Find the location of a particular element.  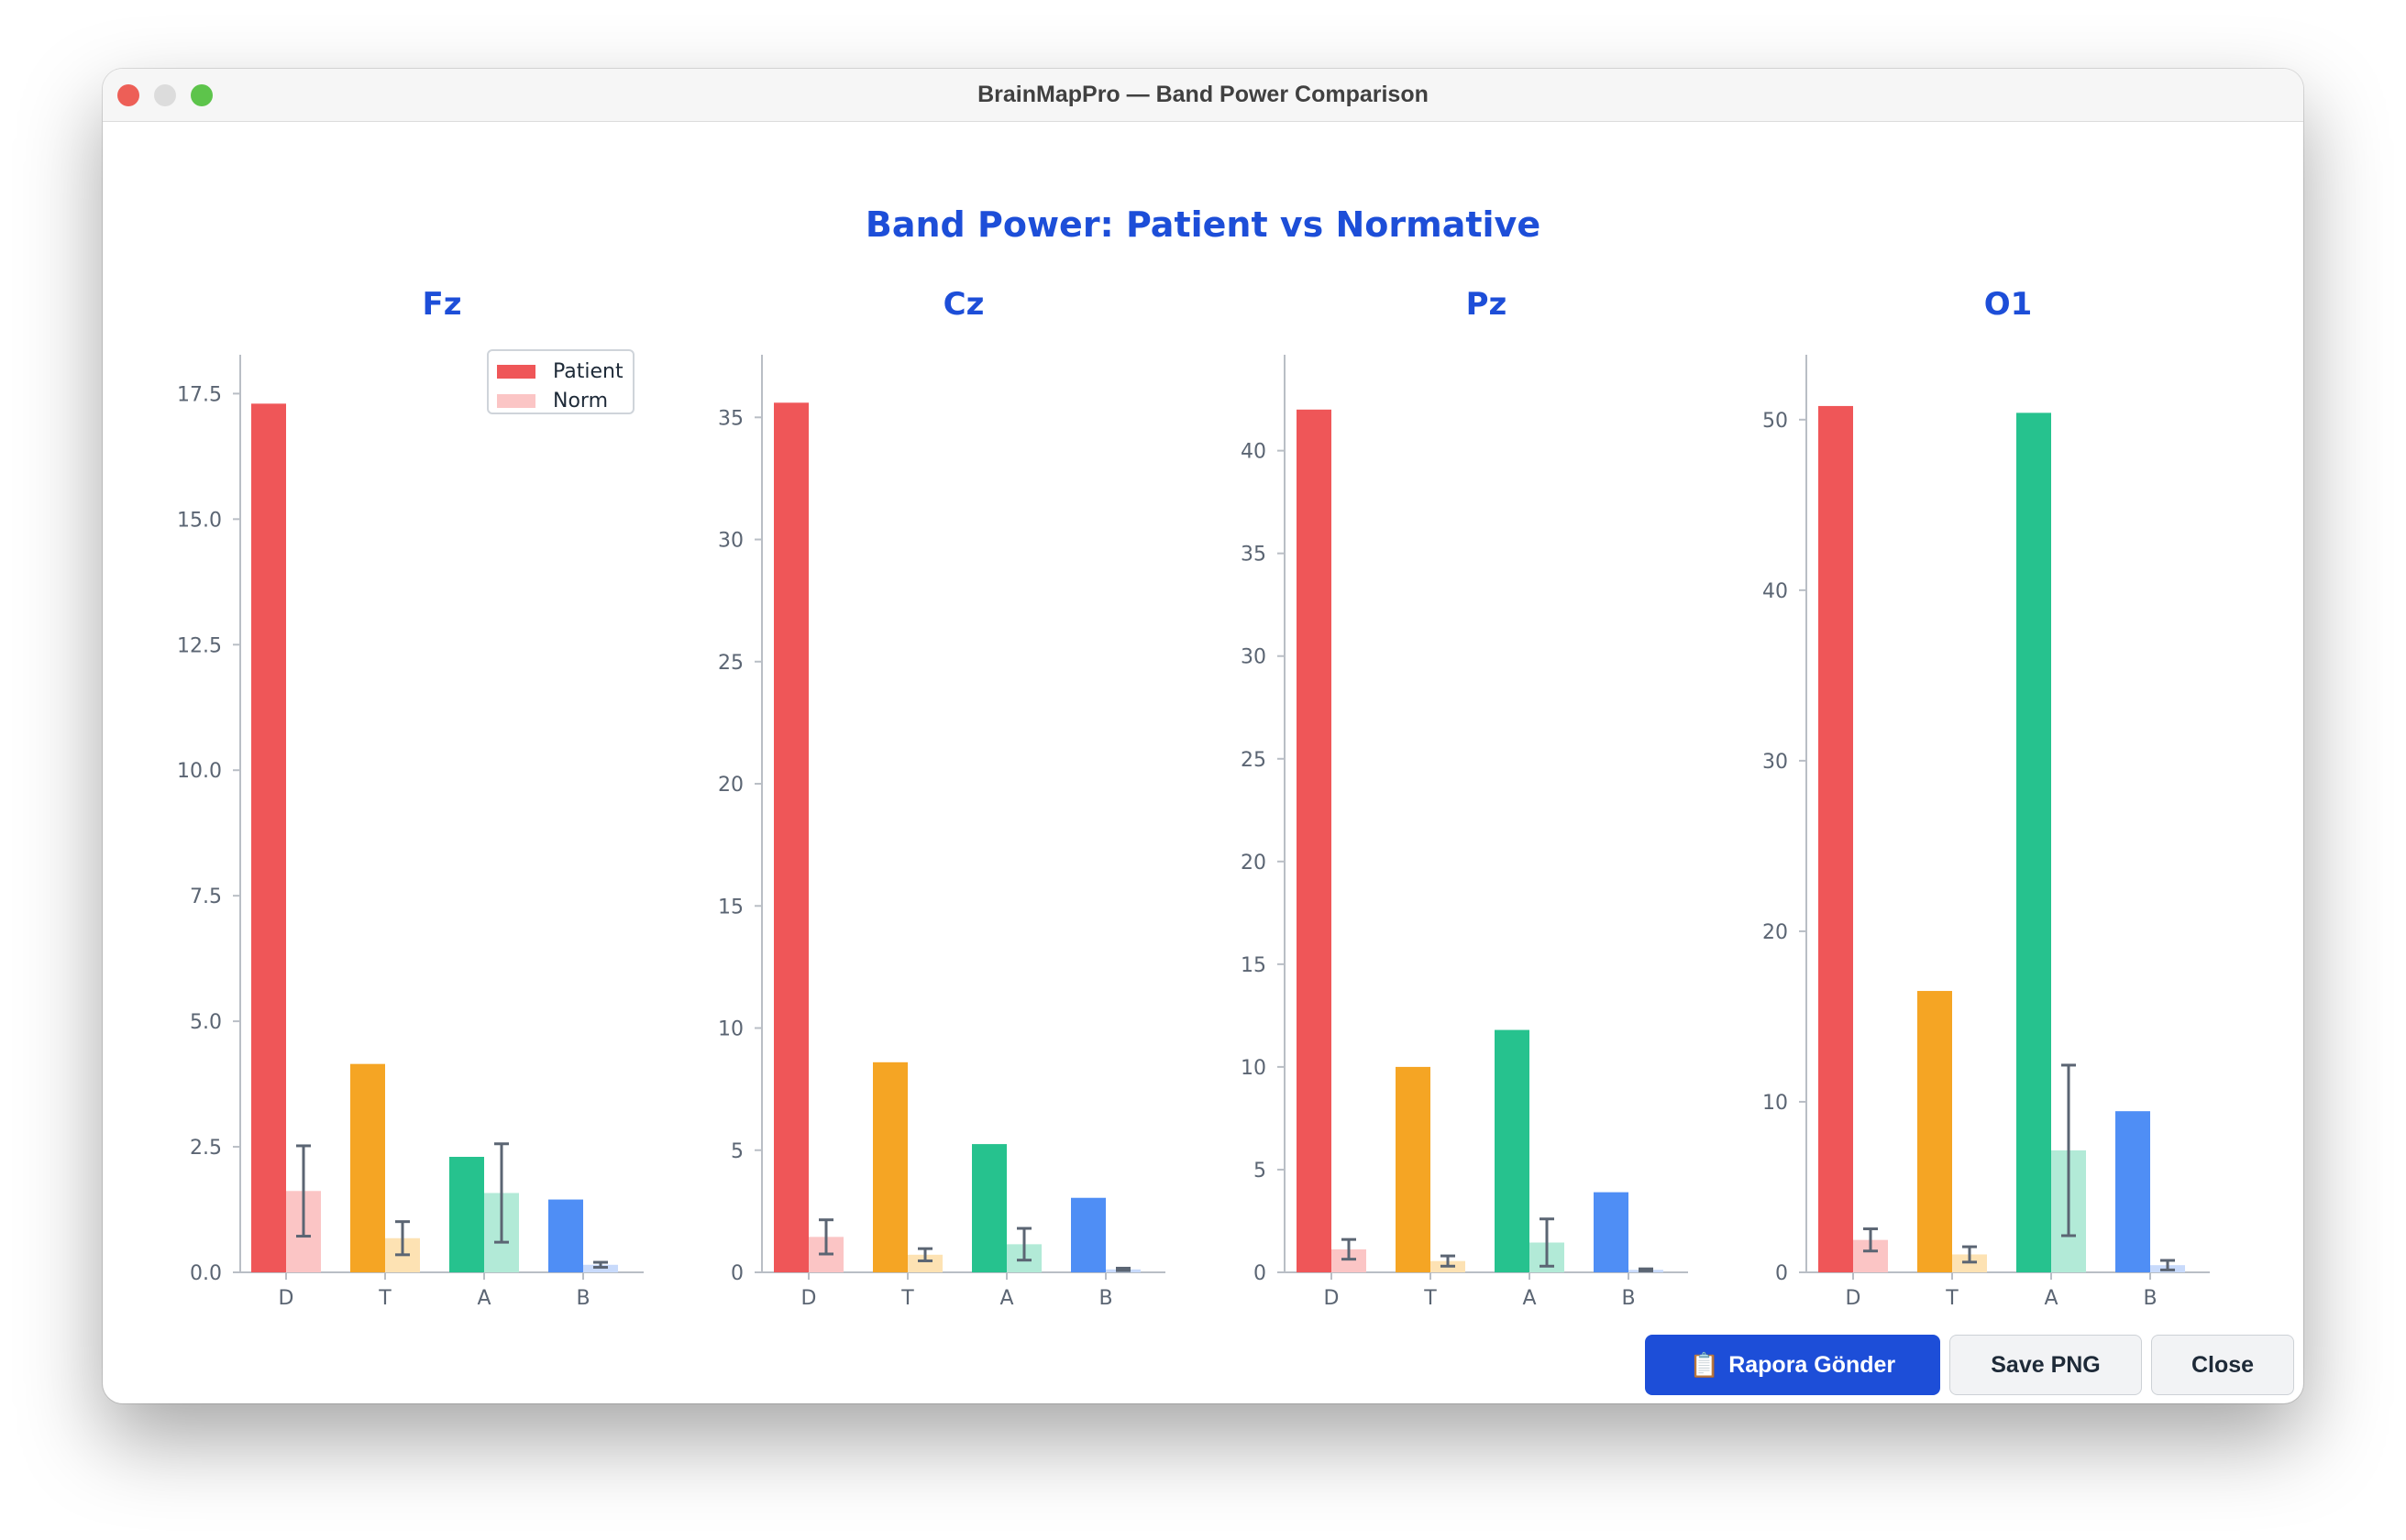

chart-title: Cz is located at coordinates (965, 304).